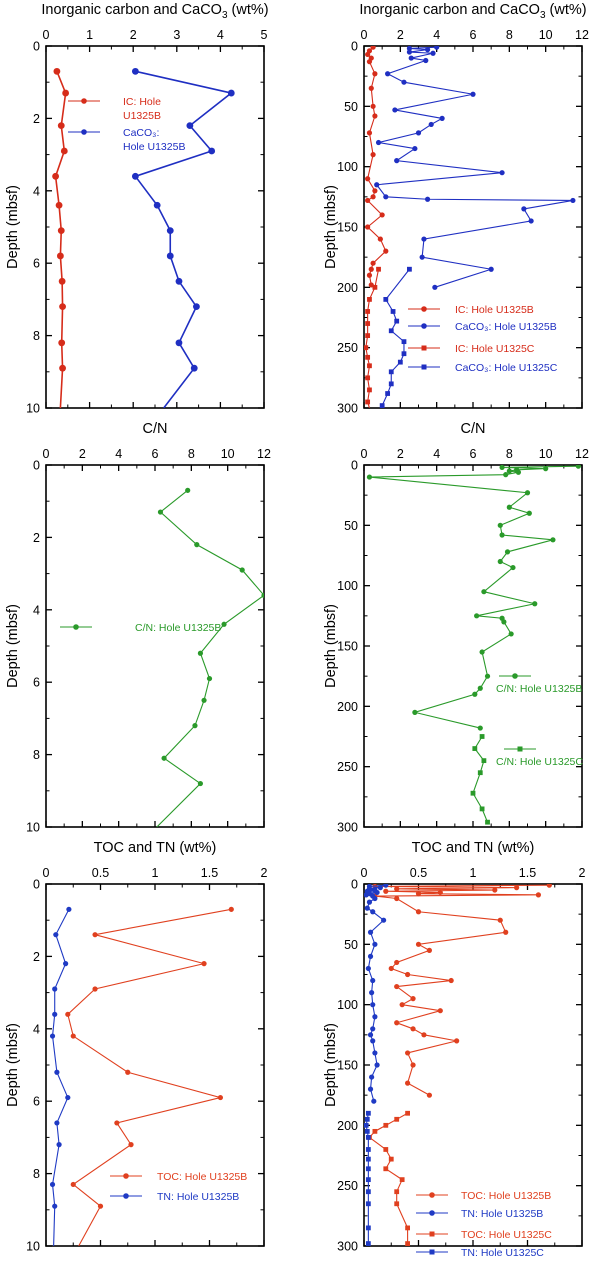 The height and width of the screenshot is (1264, 598). I want to click on legend-label: IC: Hole U1325B, so click(494, 310).